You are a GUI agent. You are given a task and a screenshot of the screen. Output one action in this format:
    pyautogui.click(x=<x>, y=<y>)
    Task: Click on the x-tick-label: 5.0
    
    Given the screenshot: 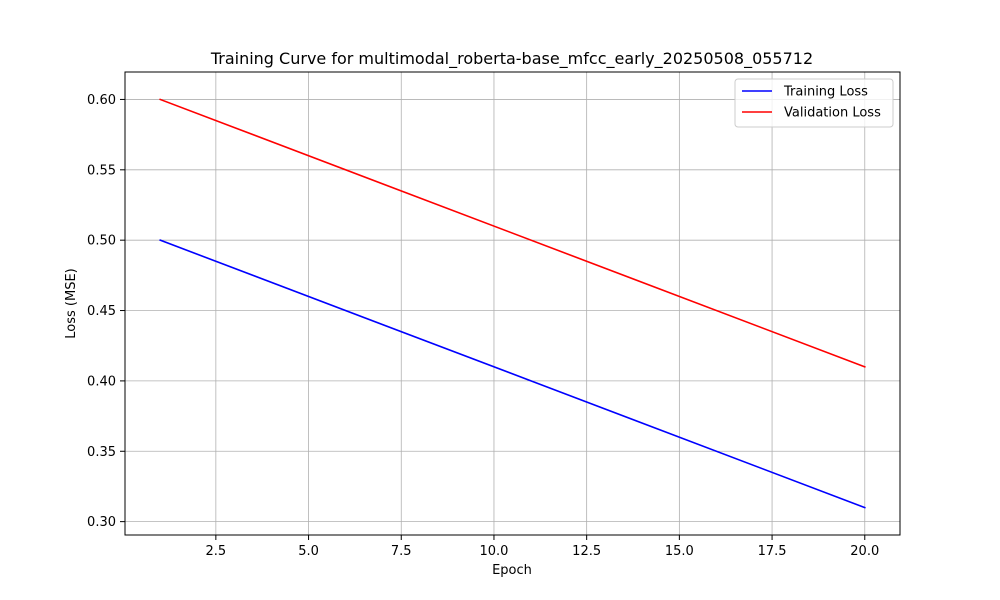 What is the action you would take?
    pyautogui.click(x=308, y=551)
    